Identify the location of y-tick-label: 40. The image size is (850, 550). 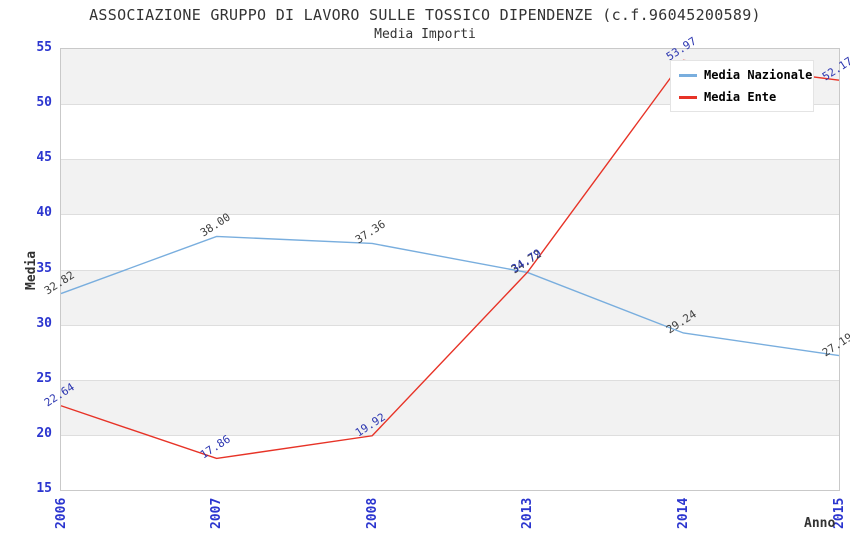
(44, 213).